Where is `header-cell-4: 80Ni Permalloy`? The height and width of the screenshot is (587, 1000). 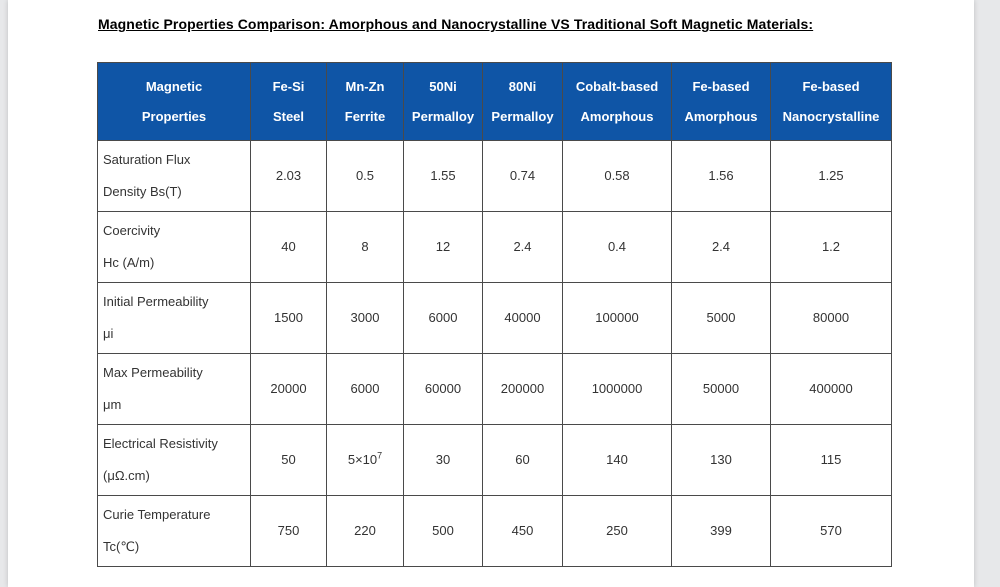 header-cell-4: 80Ni Permalloy is located at coordinates (522, 101).